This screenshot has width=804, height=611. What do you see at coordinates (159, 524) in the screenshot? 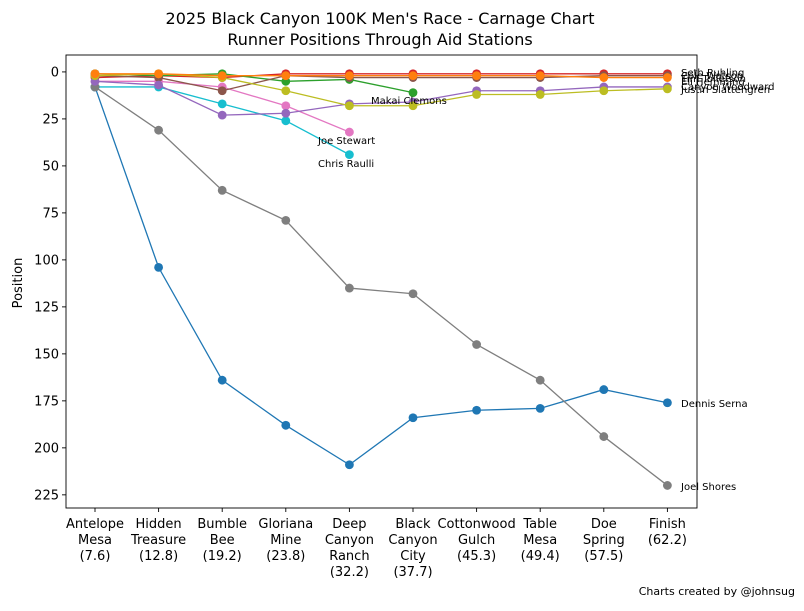
I see `x-tick-label-line: Hidden` at bounding box center [159, 524].